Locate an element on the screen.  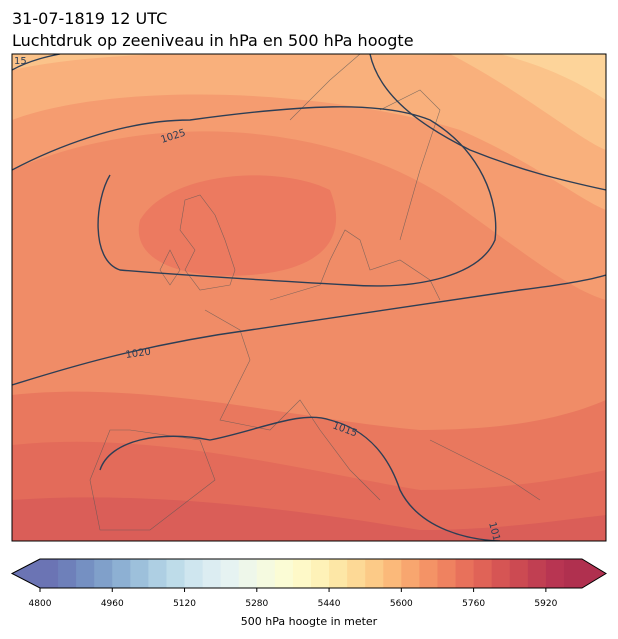
colorbar: 4800 4960 5120 5280 5440 5600 5760 5920 is located at coordinates (308, 583).